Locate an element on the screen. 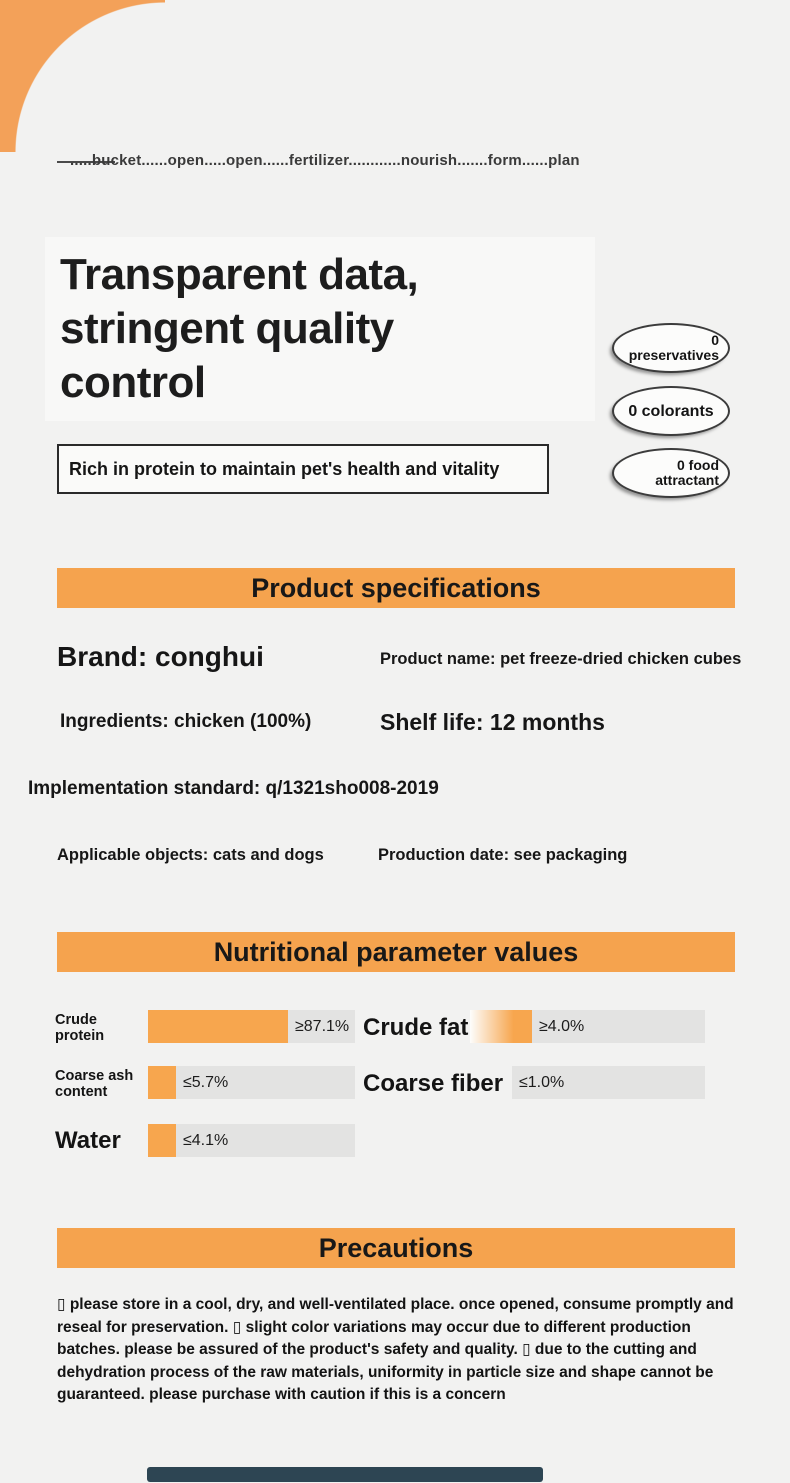 This screenshot has width=790, height=1483. badge-label: 0 food attractant is located at coordinates (687, 472).